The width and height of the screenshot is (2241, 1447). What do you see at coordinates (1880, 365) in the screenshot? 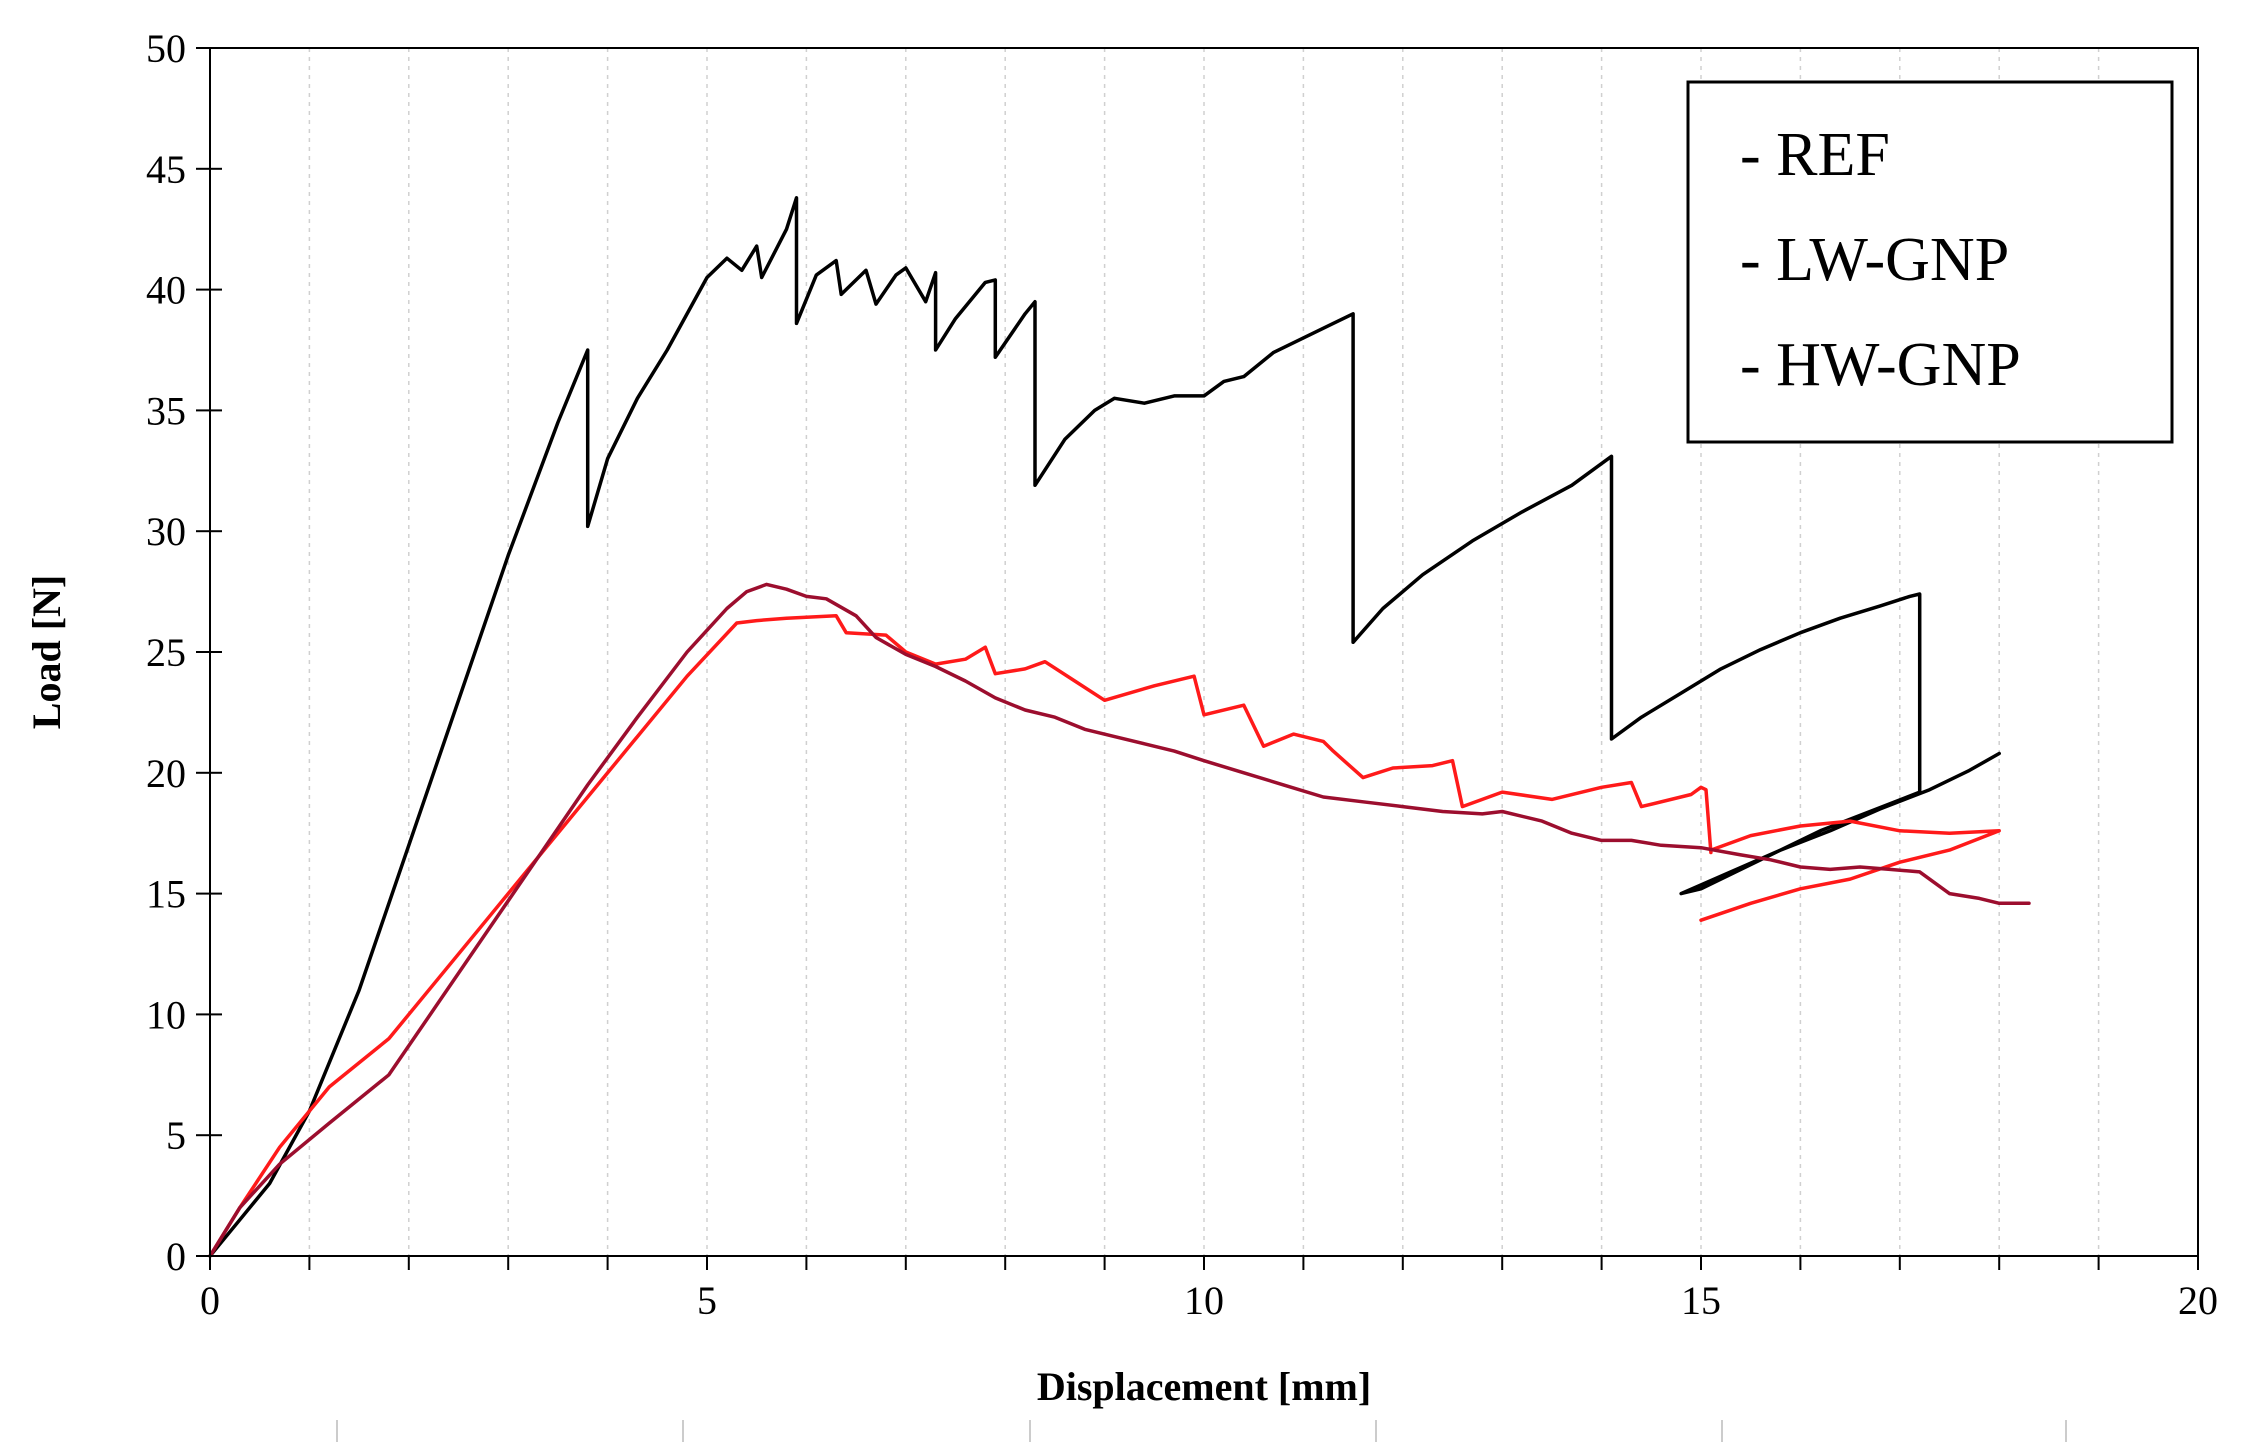
I see `legend-entry-hw-gnp: - HW-GNP` at bounding box center [1880, 365].